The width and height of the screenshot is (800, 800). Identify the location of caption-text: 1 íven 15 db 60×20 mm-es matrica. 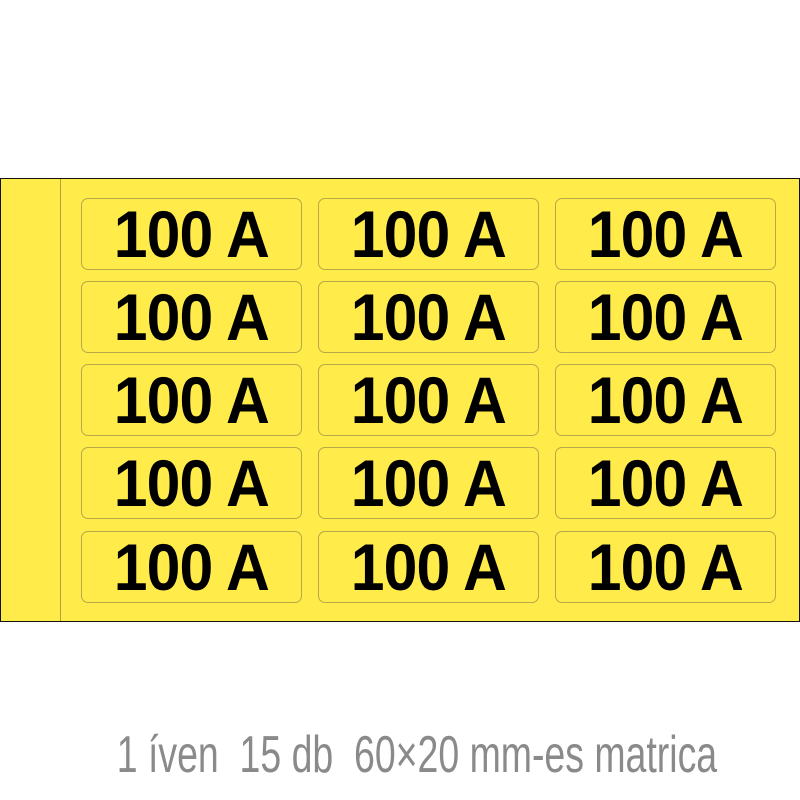
(417, 755).